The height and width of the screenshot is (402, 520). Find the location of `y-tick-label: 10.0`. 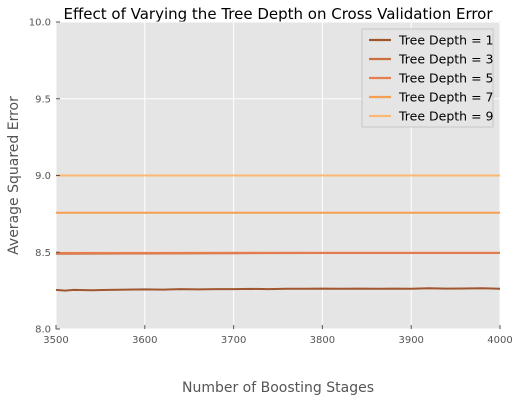

y-tick-label: 10.0 is located at coordinates (40, 23).